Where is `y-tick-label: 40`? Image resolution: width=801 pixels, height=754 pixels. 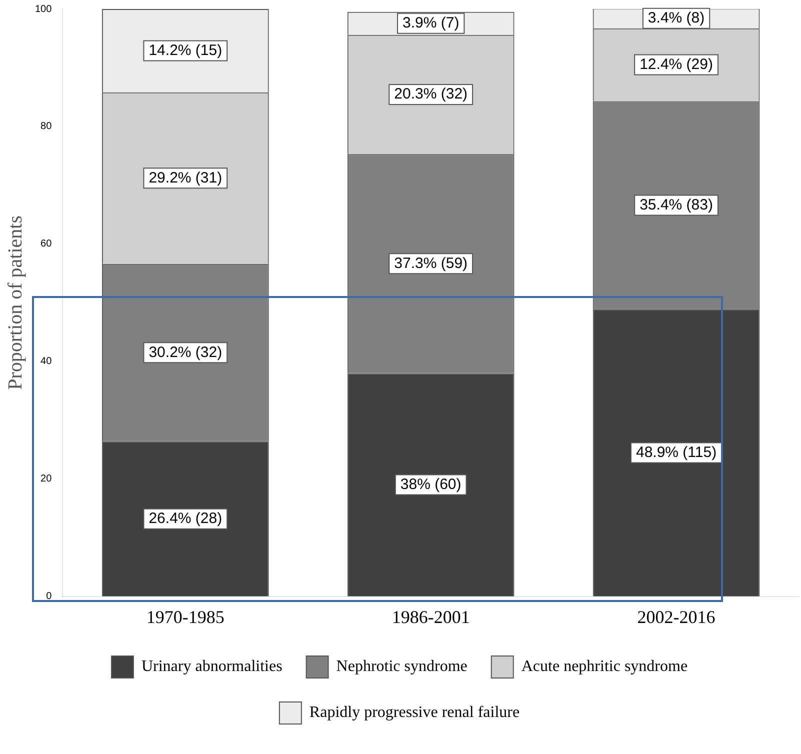 y-tick-label: 40 is located at coordinates (46, 362).